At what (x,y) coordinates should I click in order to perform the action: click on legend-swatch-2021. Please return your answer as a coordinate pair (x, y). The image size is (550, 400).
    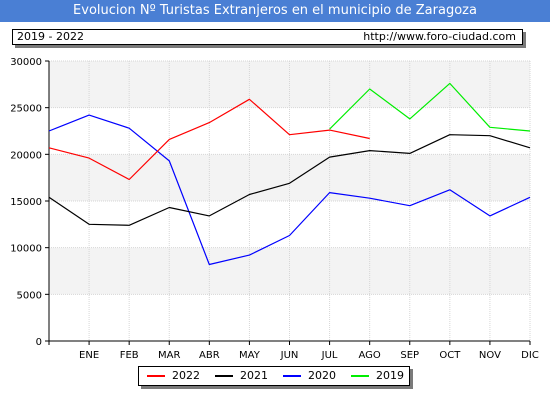
    Looking at the image, I should click on (224, 376).